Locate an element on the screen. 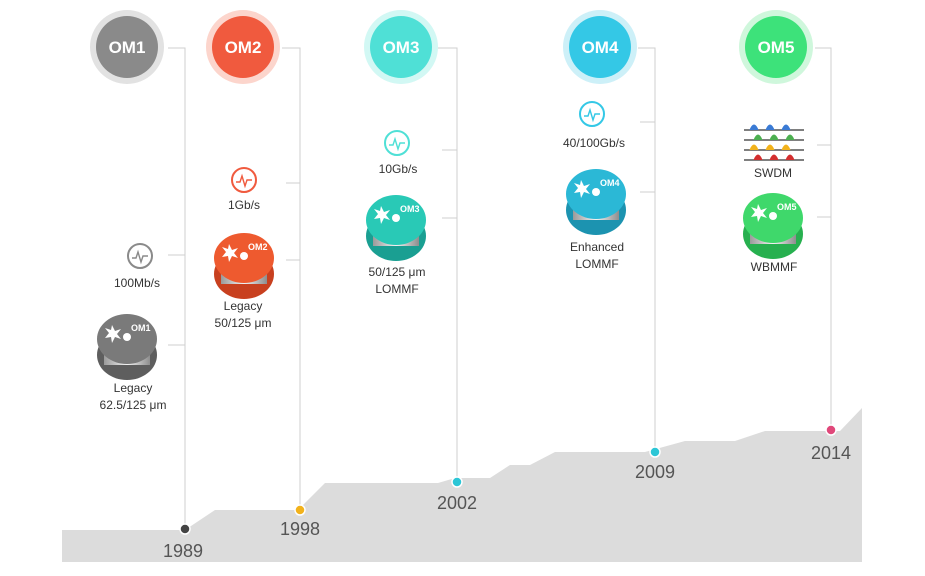 Image resolution: width=925 pixels, height=576 pixels. om3-badge is located at coordinates (401, 47).